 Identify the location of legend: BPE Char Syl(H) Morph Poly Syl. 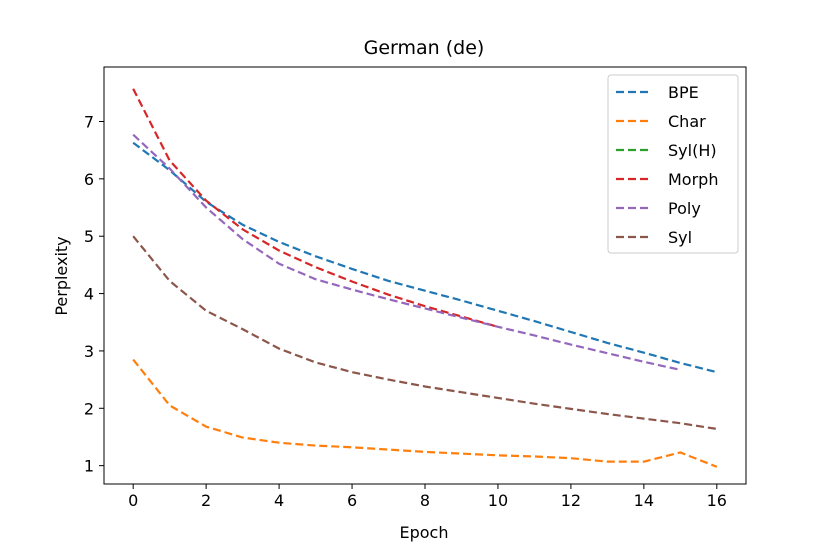
(673, 164).